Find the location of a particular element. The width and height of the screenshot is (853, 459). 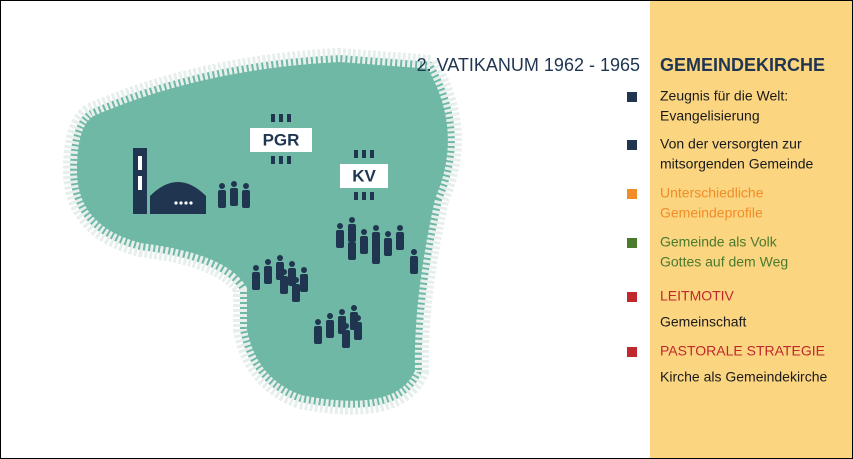

item-text: mitsorgenden Gemeinde is located at coordinates (737, 164).